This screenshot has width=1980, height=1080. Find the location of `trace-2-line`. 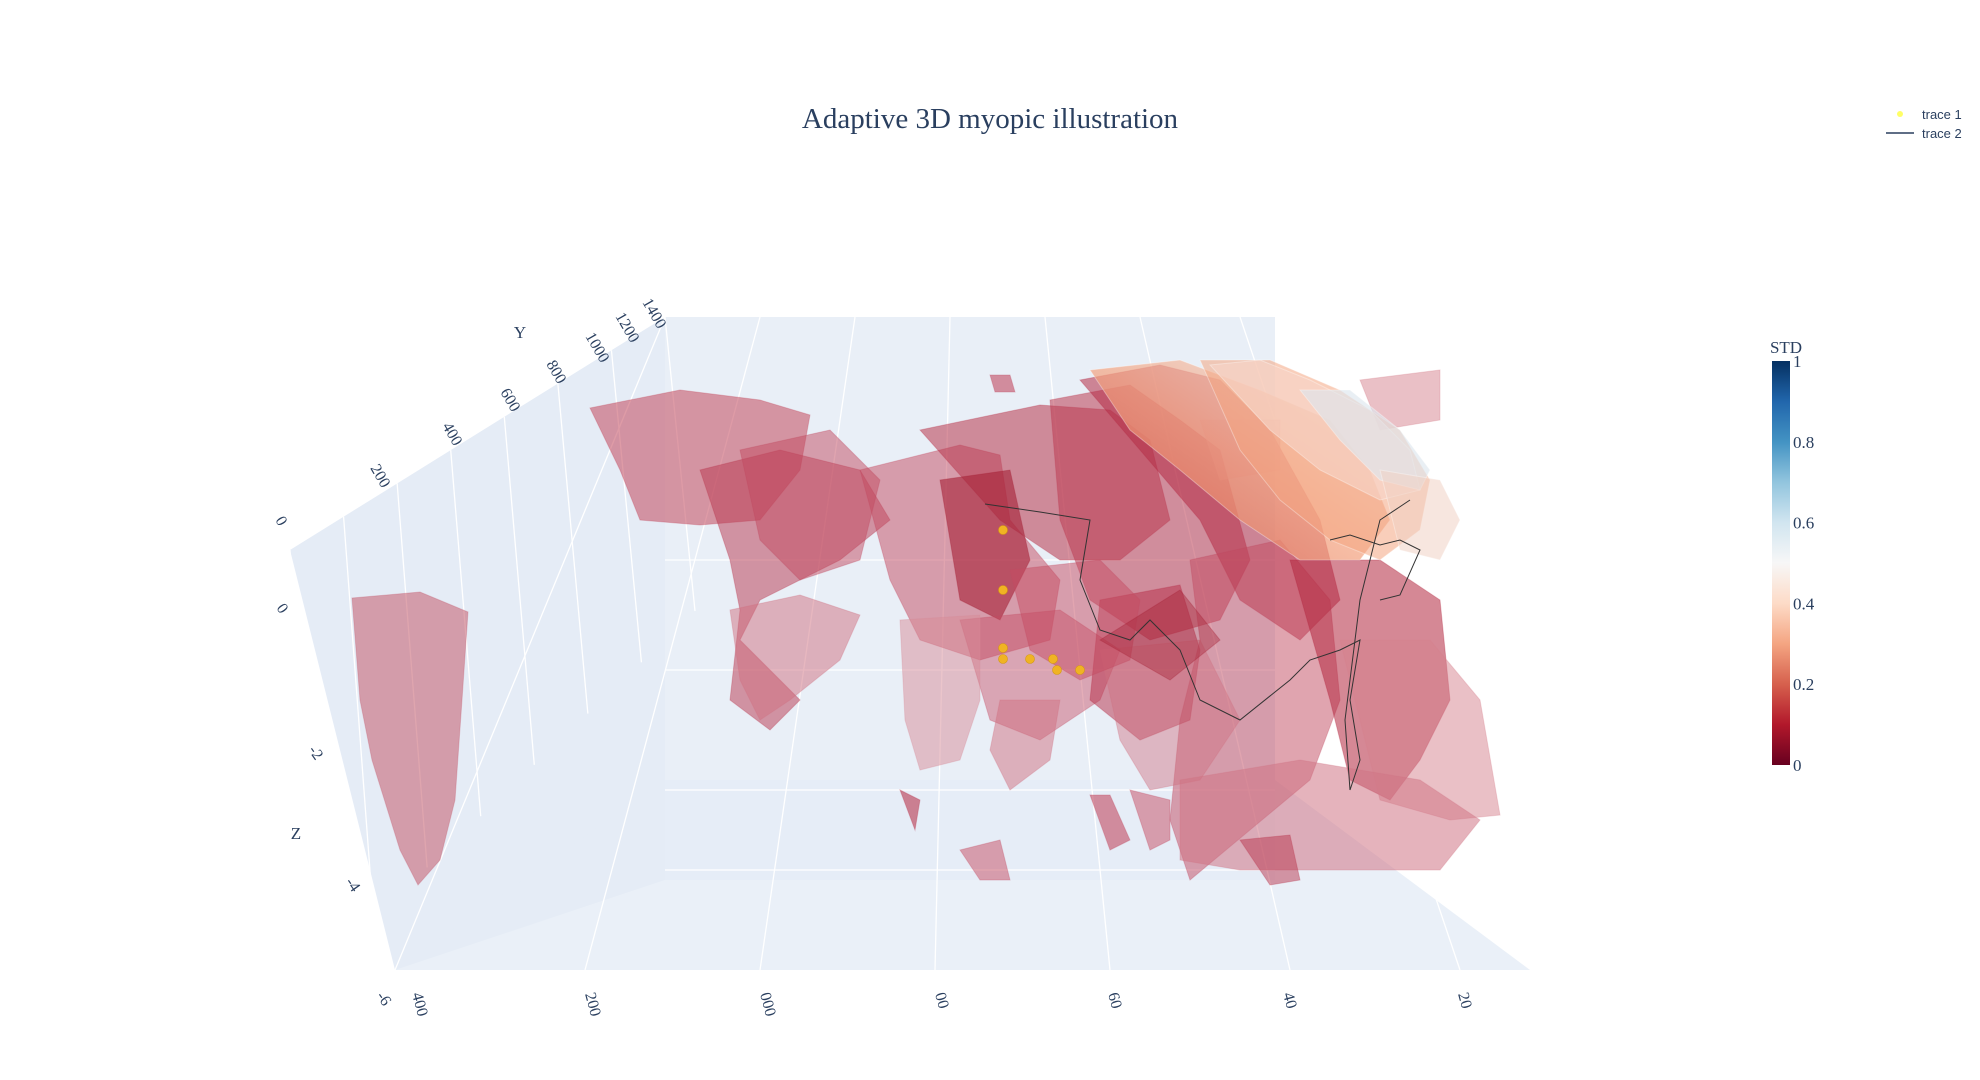

trace-2-line is located at coordinates (1202, 645).